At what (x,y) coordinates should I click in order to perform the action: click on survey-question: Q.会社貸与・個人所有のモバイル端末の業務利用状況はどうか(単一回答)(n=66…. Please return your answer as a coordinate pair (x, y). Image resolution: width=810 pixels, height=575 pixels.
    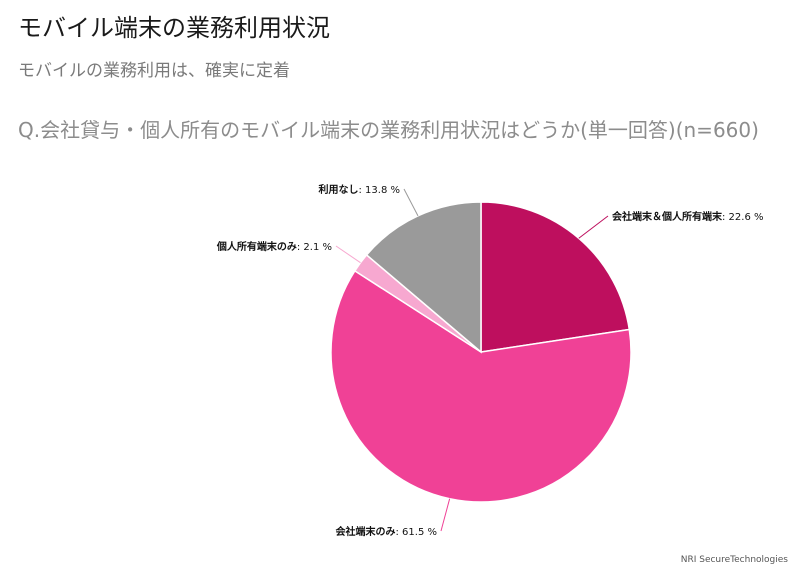
    Looking at the image, I should click on (388, 130).